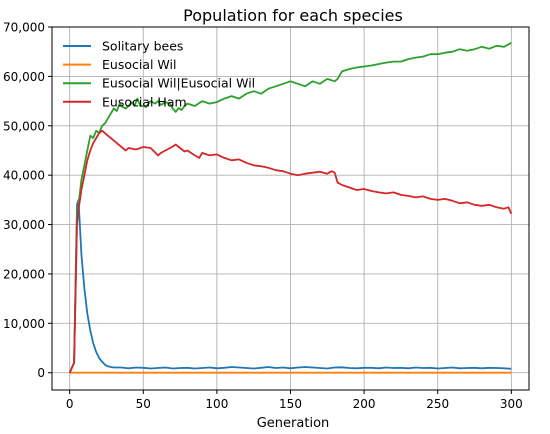 The image size is (550, 434). What do you see at coordinates (24, 176) in the screenshot?
I see `y-tick-label: 40,000` at bounding box center [24, 176].